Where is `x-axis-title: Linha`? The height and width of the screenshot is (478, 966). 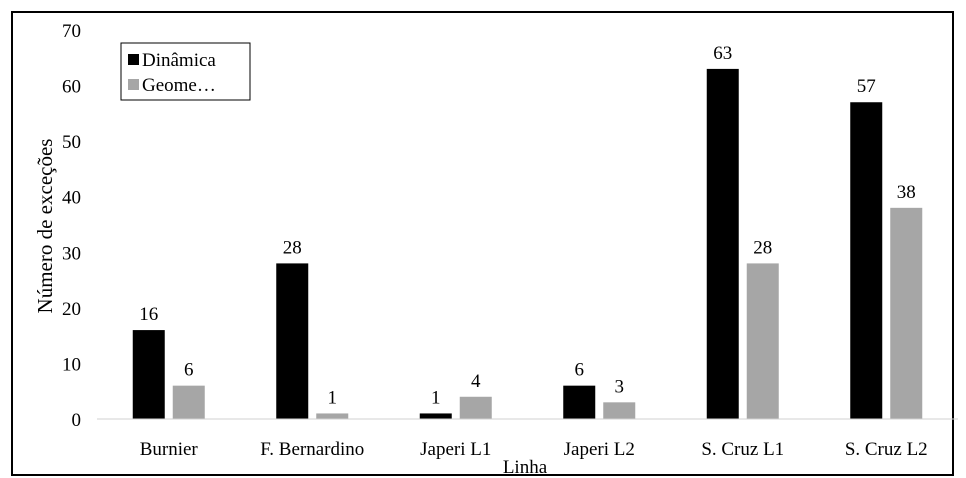
x-axis-title: Linha is located at coordinates (525, 467).